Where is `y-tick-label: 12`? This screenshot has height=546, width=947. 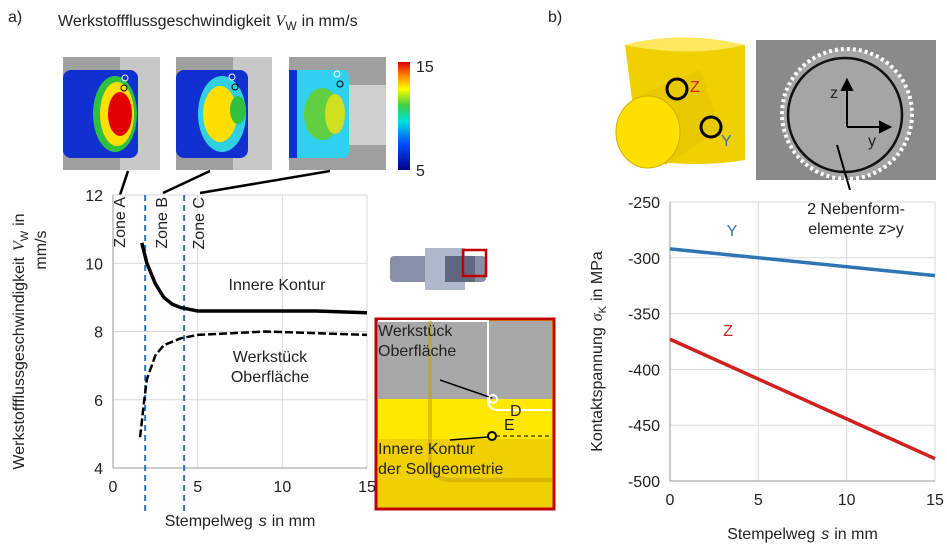
y-tick-label: 12 is located at coordinates (94, 196).